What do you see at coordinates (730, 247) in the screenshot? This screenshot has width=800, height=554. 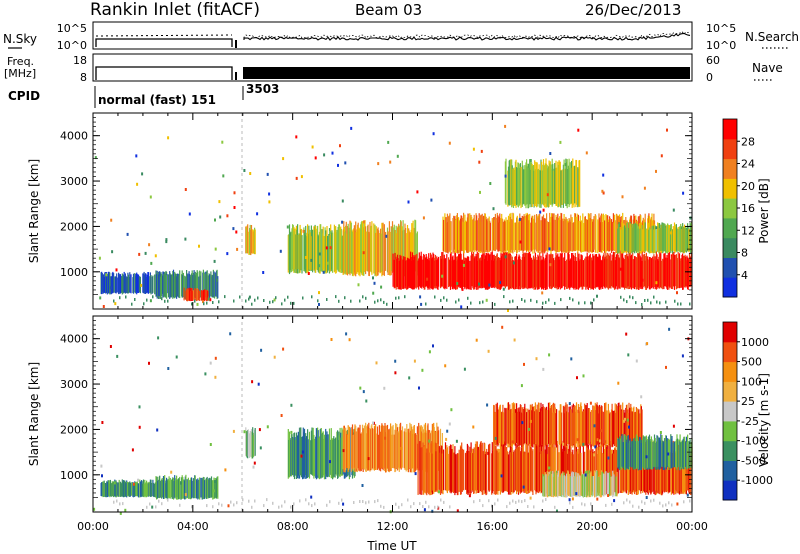 I see `colorbar-swatch` at bounding box center [730, 247].